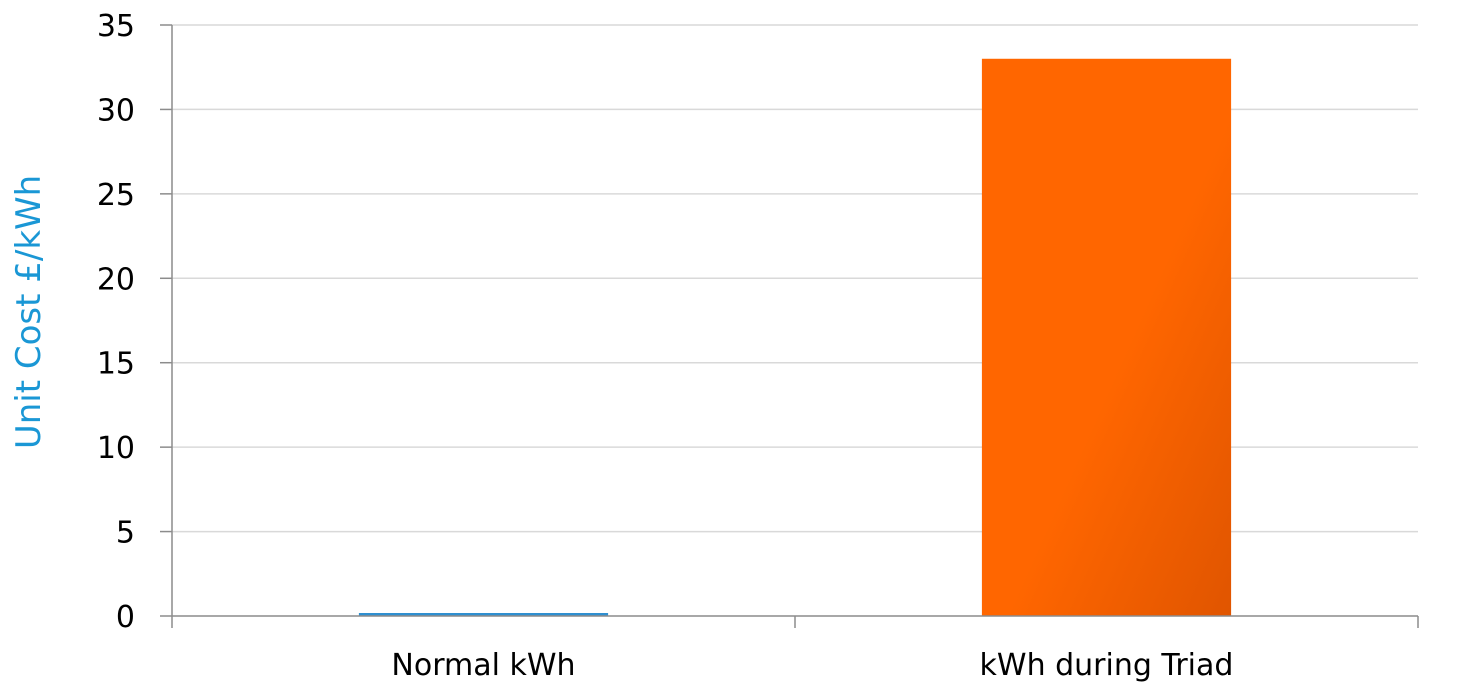 The height and width of the screenshot is (687, 1462). I want to click on y-tick-label: 25, so click(116, 195).